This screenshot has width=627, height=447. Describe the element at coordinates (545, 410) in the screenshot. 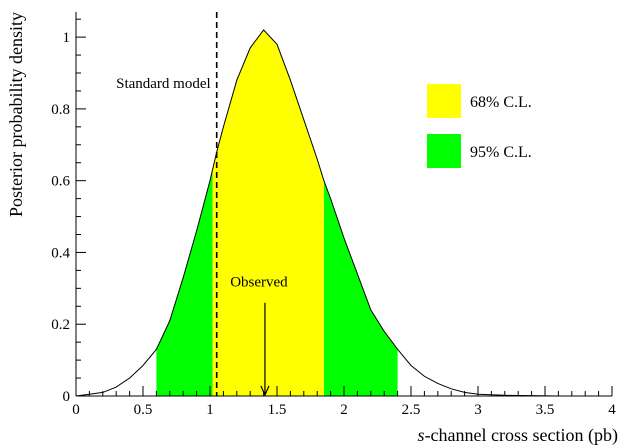

I see `x-tick-label: 3.5` at that location.